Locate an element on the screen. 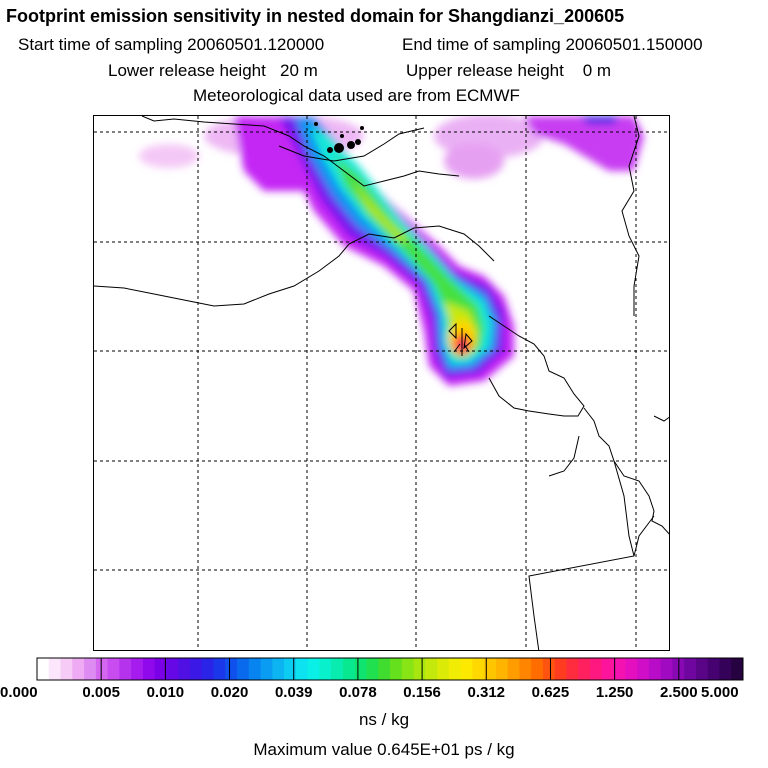 This screenshot has height=768, width=768. colorbar-border is located at coordinates (390, 669).